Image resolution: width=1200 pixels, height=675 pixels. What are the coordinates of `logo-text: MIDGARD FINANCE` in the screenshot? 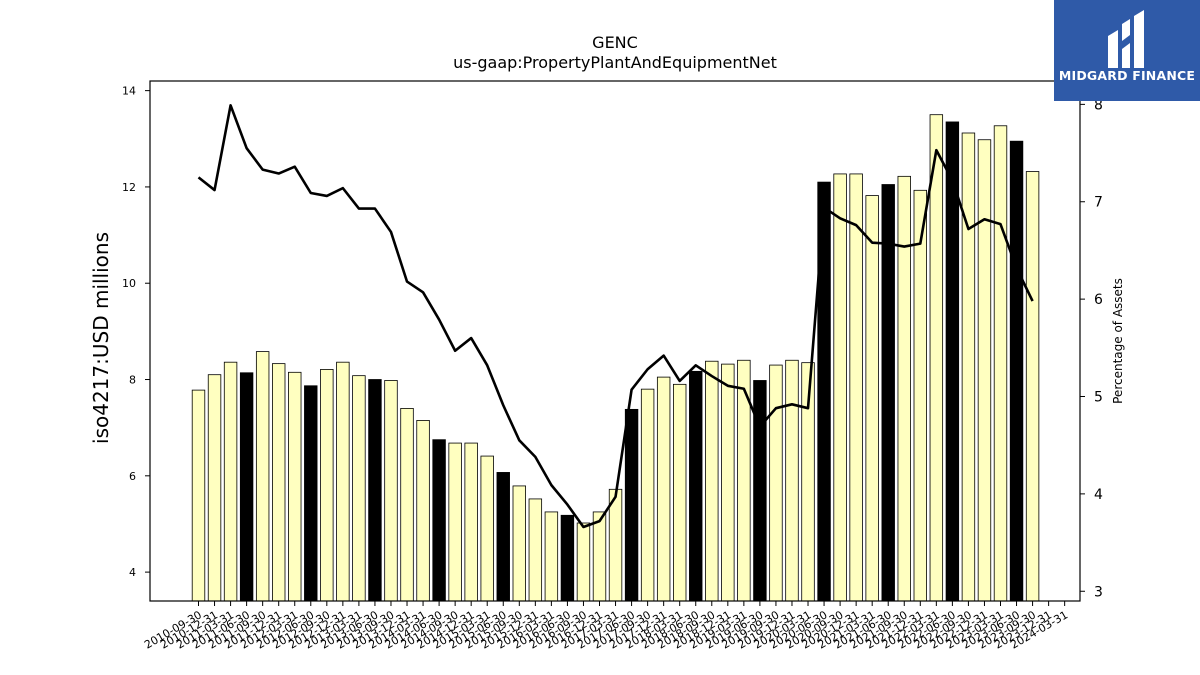 It's located at (1127, 75).